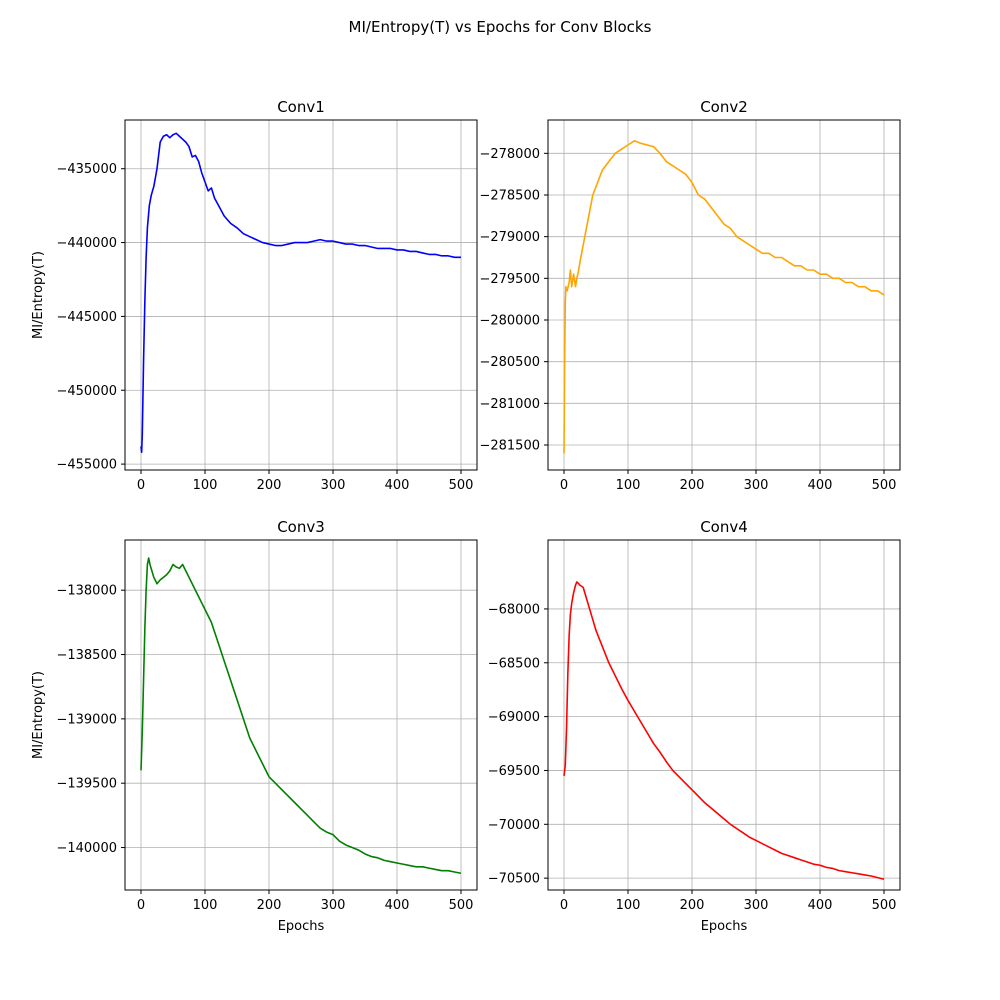 The height and width of the screenshot is (1000, 1000). I want to click on y-tick-label: −278000, so click(509, 154).